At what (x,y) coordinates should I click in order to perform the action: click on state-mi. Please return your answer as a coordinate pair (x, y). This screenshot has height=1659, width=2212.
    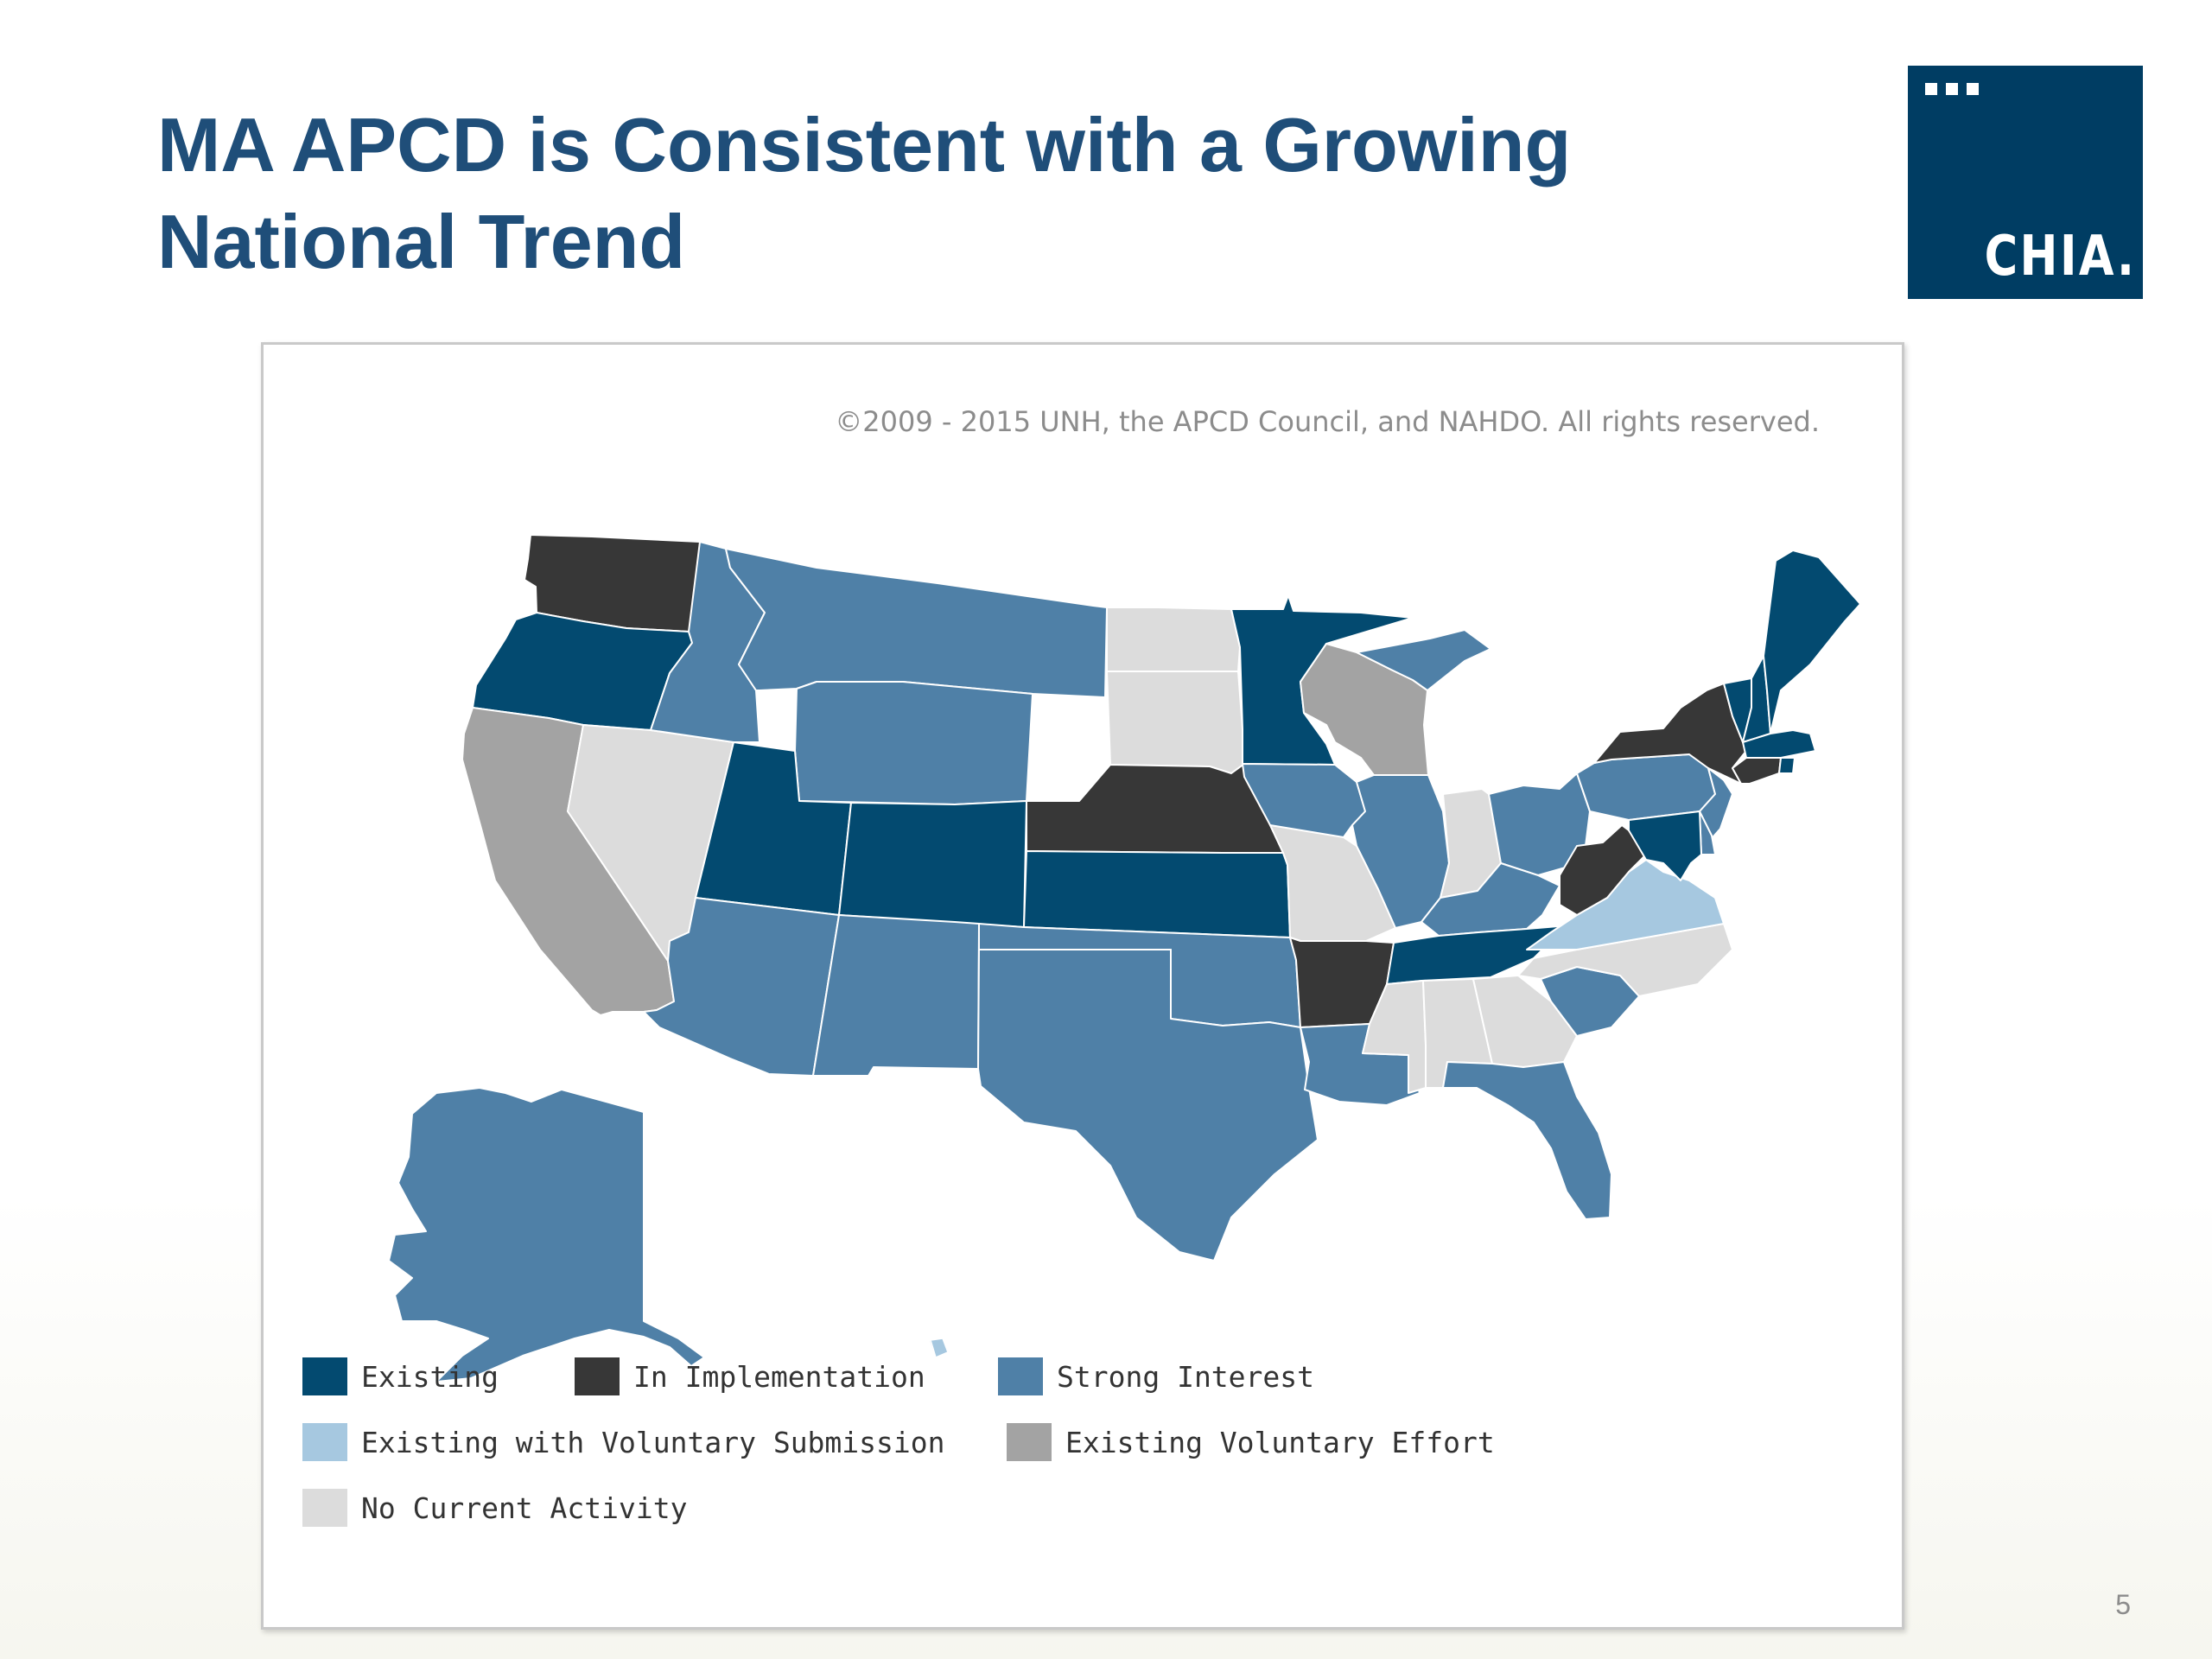
    Looking at the image, I should click on (1423, 660).